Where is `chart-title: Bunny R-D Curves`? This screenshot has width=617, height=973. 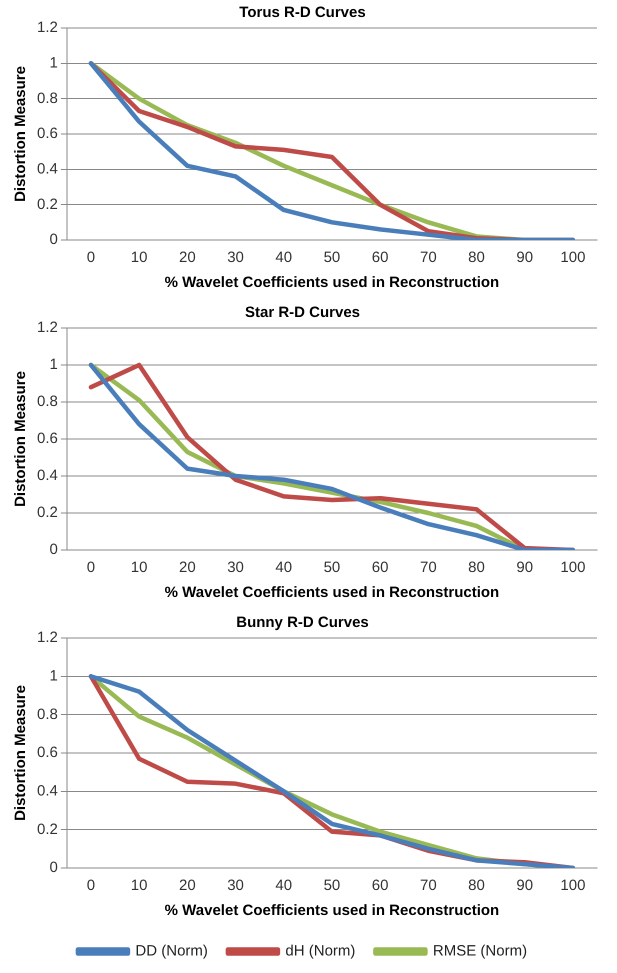
chart-title: Bunny R-D Curves is located at coordinates (302, 623).